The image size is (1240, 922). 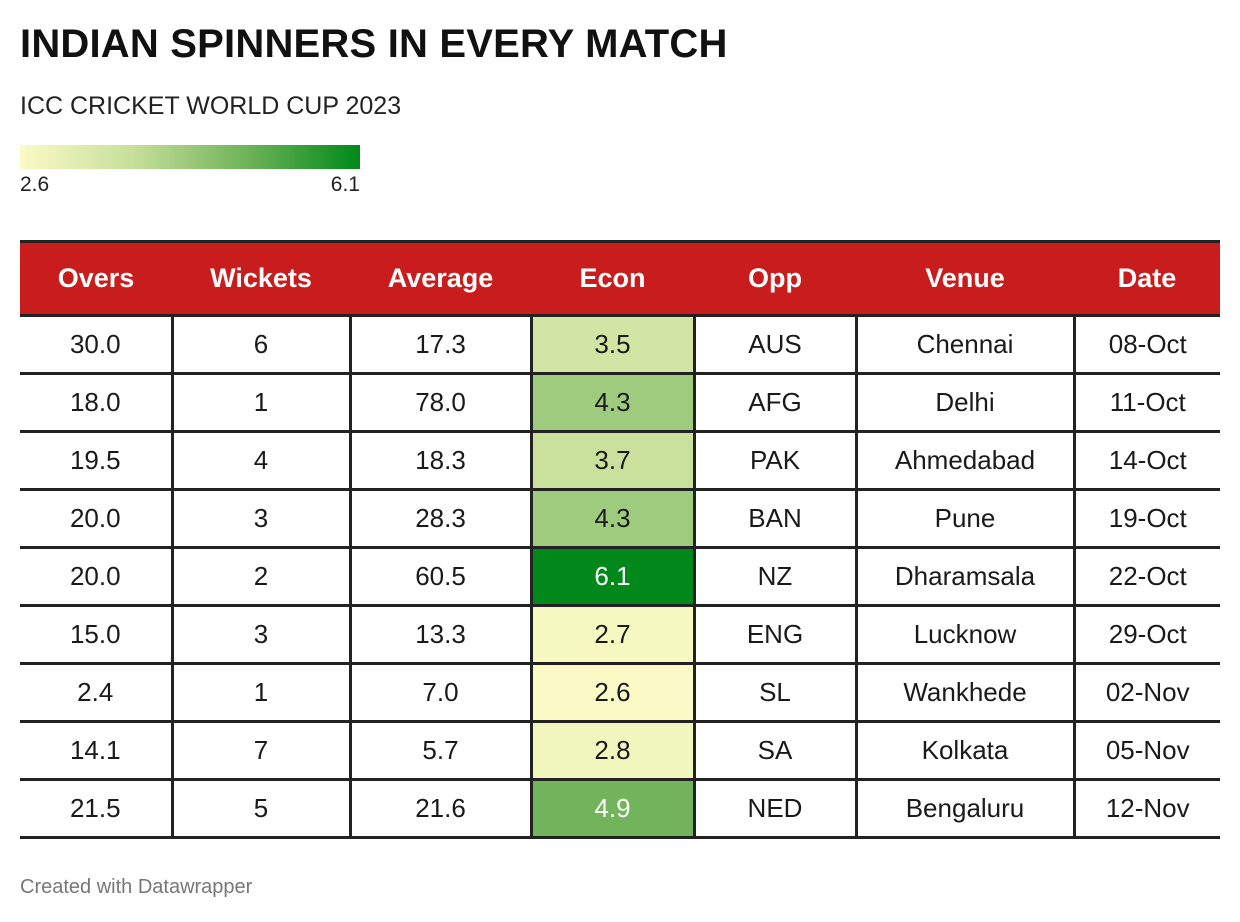 What do you see at coordinates (262, 809) in the screenshot?
I see `cell-wickets: 5` at bounding box center [262, 809].